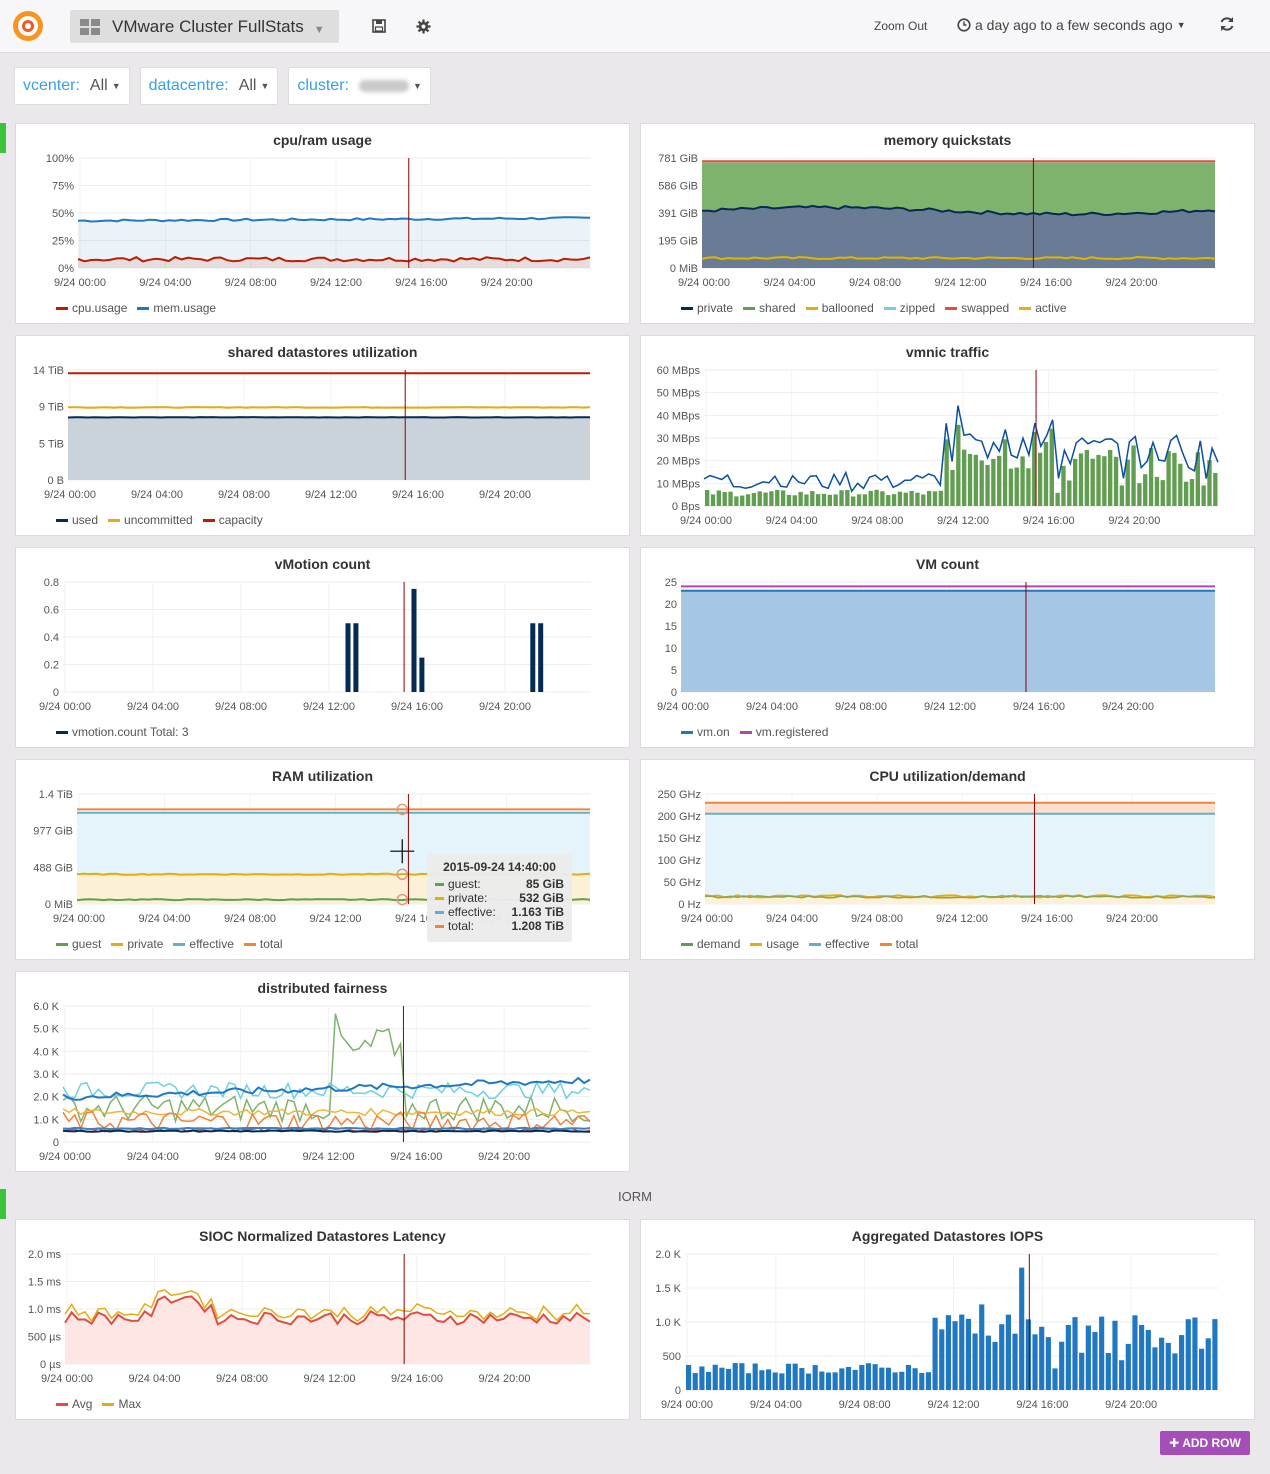 This screenshot has width=1270, height=1474. What do you see at coordinates (705, 732) in the screenshot?
I see `legend-item: vm.on` at bounding box center [705, 732].